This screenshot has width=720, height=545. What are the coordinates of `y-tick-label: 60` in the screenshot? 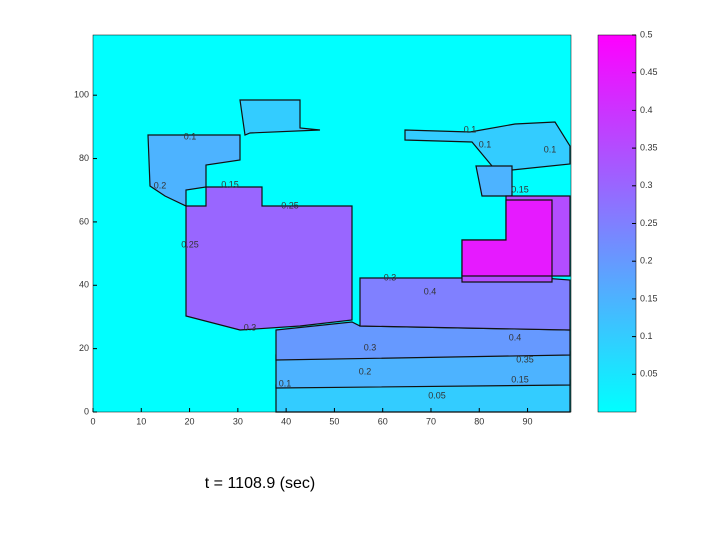 It's located at (84, 221).